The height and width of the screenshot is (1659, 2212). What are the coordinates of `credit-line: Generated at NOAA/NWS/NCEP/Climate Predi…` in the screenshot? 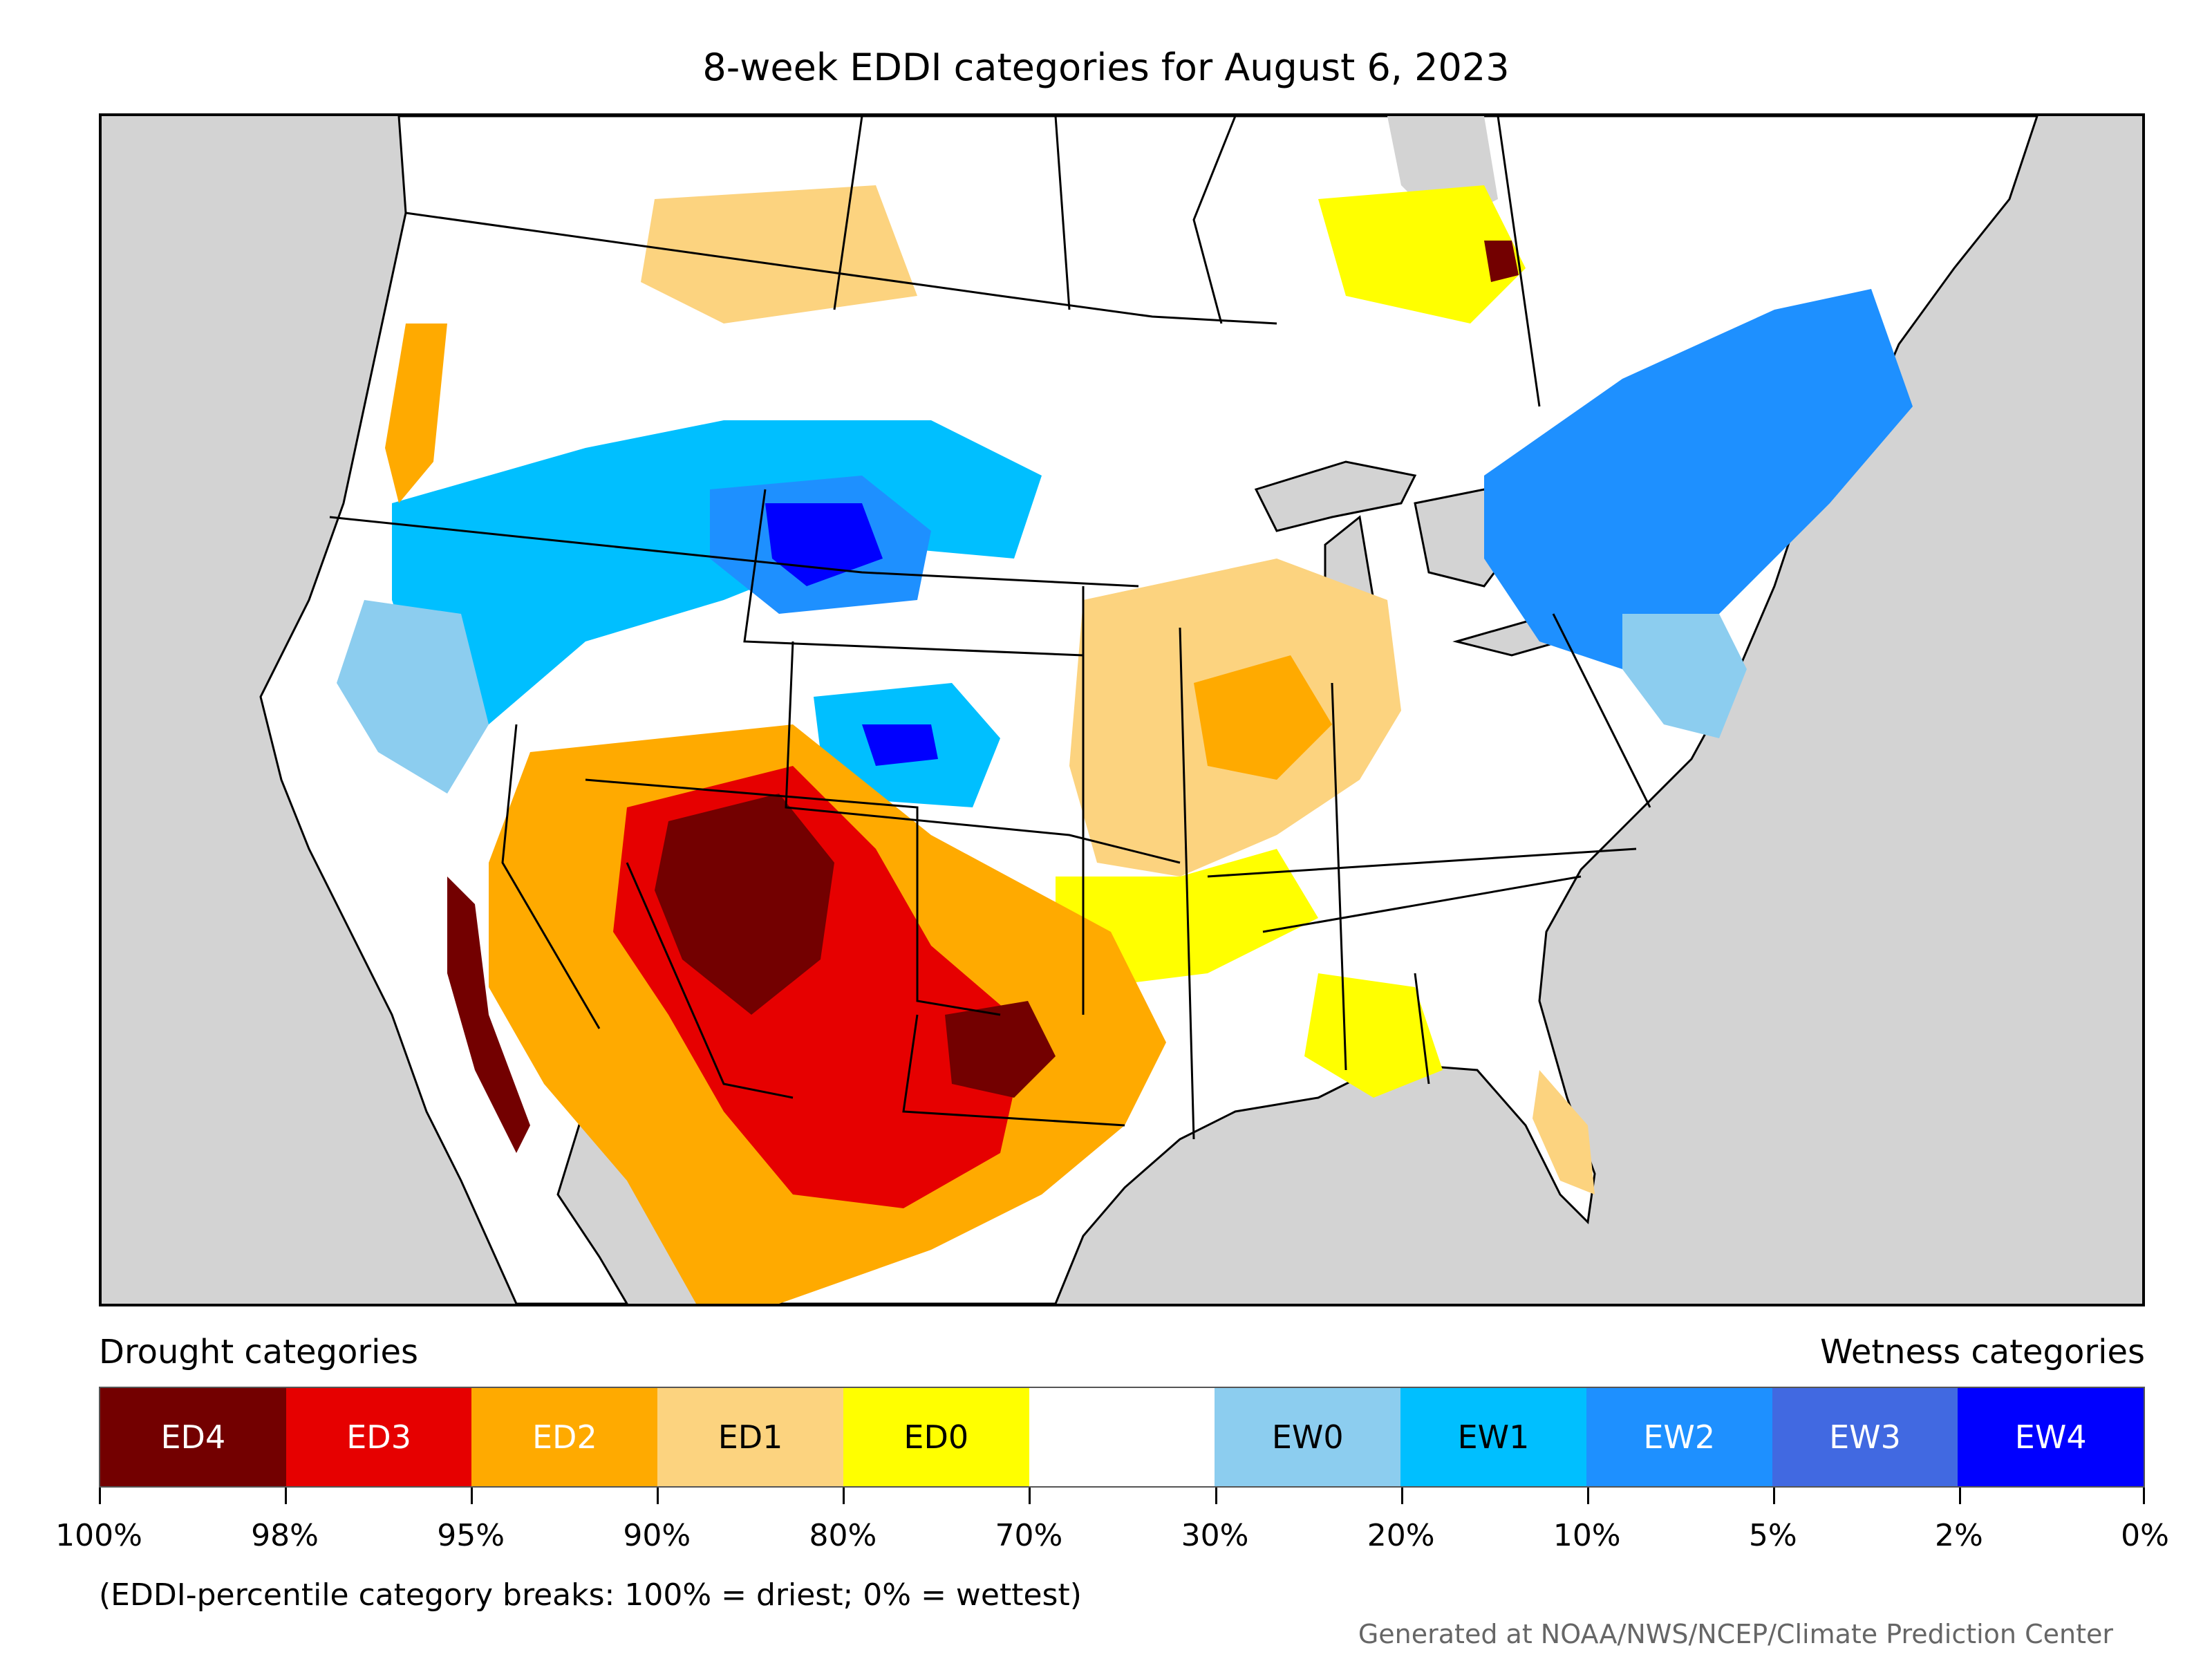 It's located at (1736, 1634).